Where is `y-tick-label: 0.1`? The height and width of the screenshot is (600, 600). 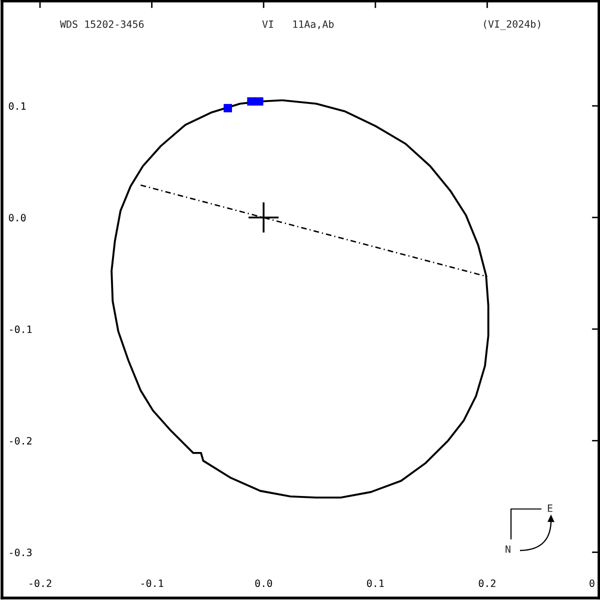 y-tick-label: 0.1 is located at coordinates (17, 106).